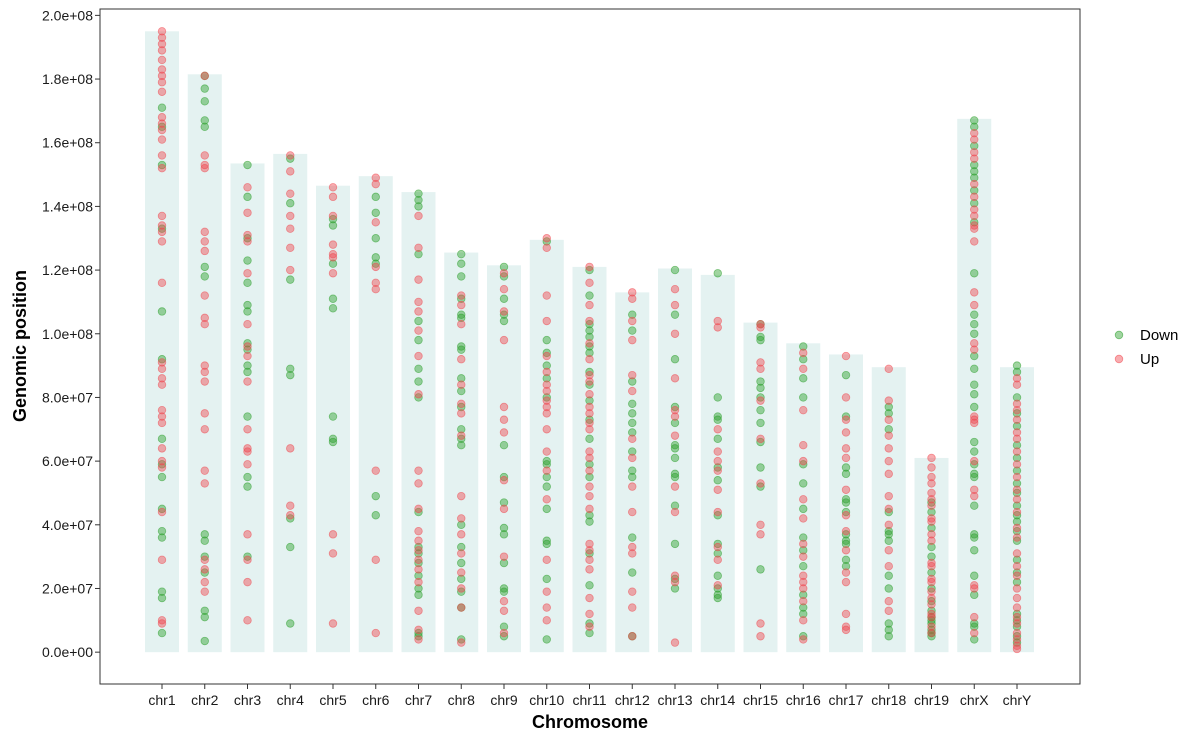  I want to click on x-tick-label-chr15: chr15, so click(760, 700).